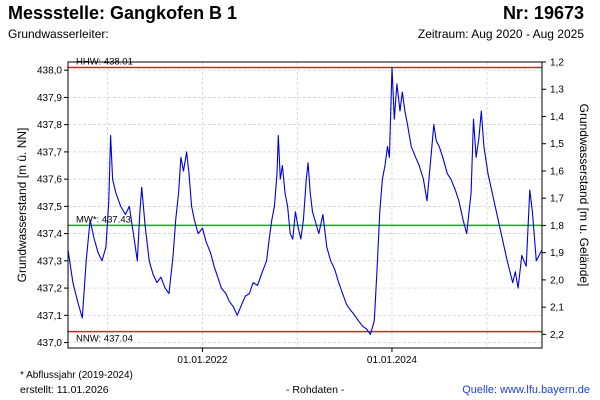 The height and width of the screenshot is (400, 600). Describe the element at coordinates (526, 390) in the screenshot. I see `source-link: Quelle: www.lfu.bayern.de` at that location.